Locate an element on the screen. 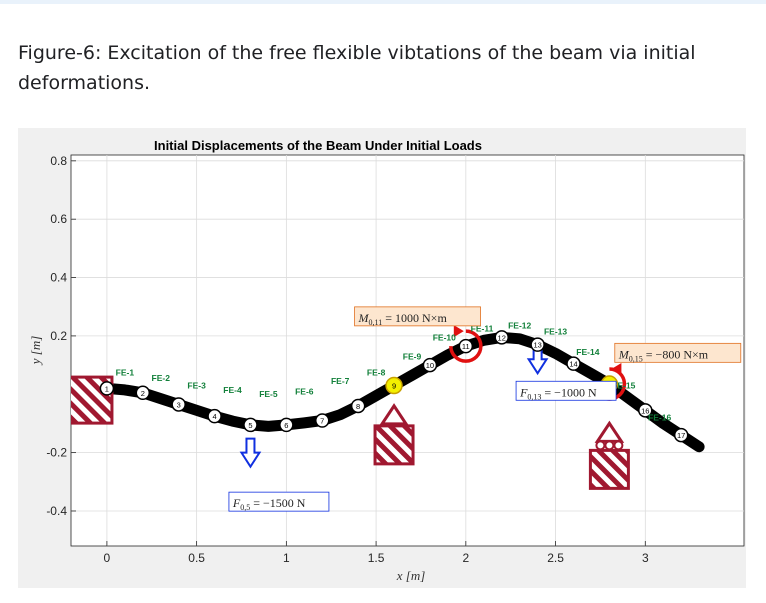 This screenshot has width=766, height=603. element-label: FE-7 is located at coordinates (340, 381).